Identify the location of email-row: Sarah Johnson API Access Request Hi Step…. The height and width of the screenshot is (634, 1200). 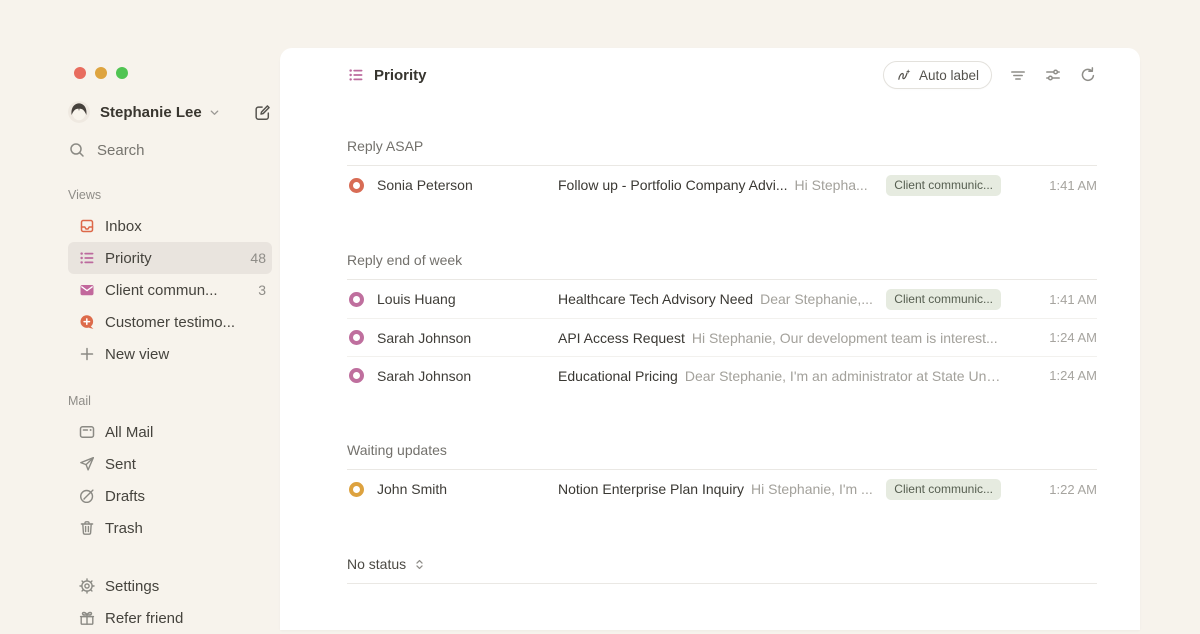
(722, 337).